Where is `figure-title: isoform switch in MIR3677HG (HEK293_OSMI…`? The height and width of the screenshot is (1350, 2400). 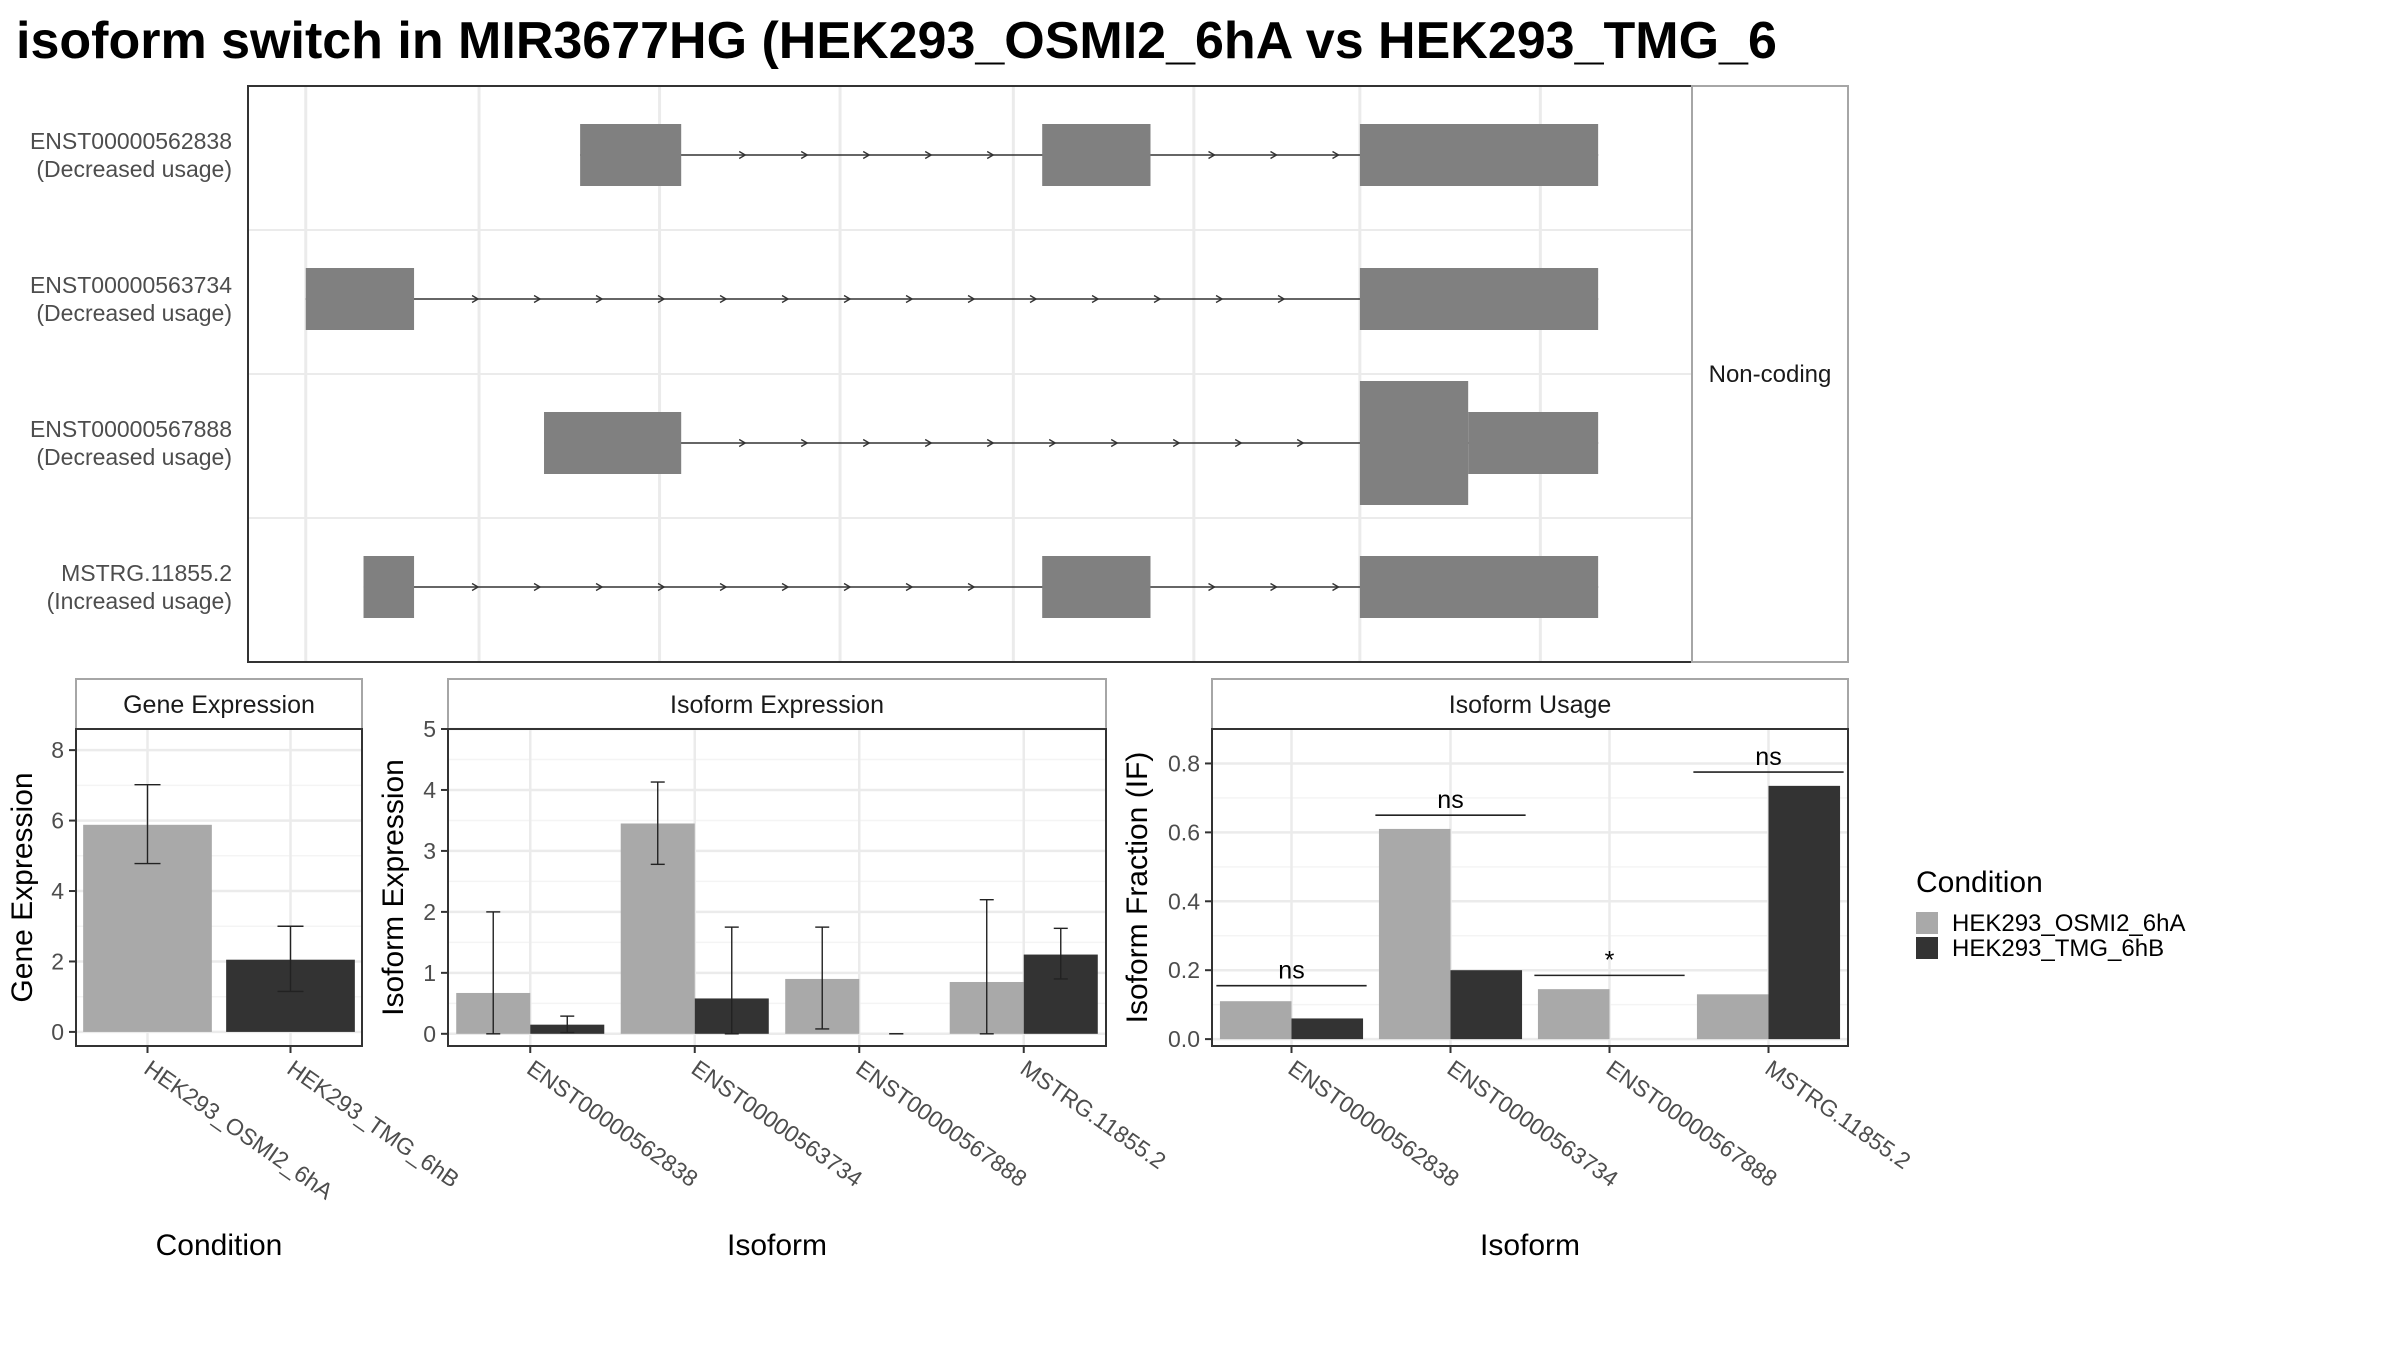 figure-title: isoform switch in MIR3677HG (HEK293_OSMI… is located at coordinates (896, 41).